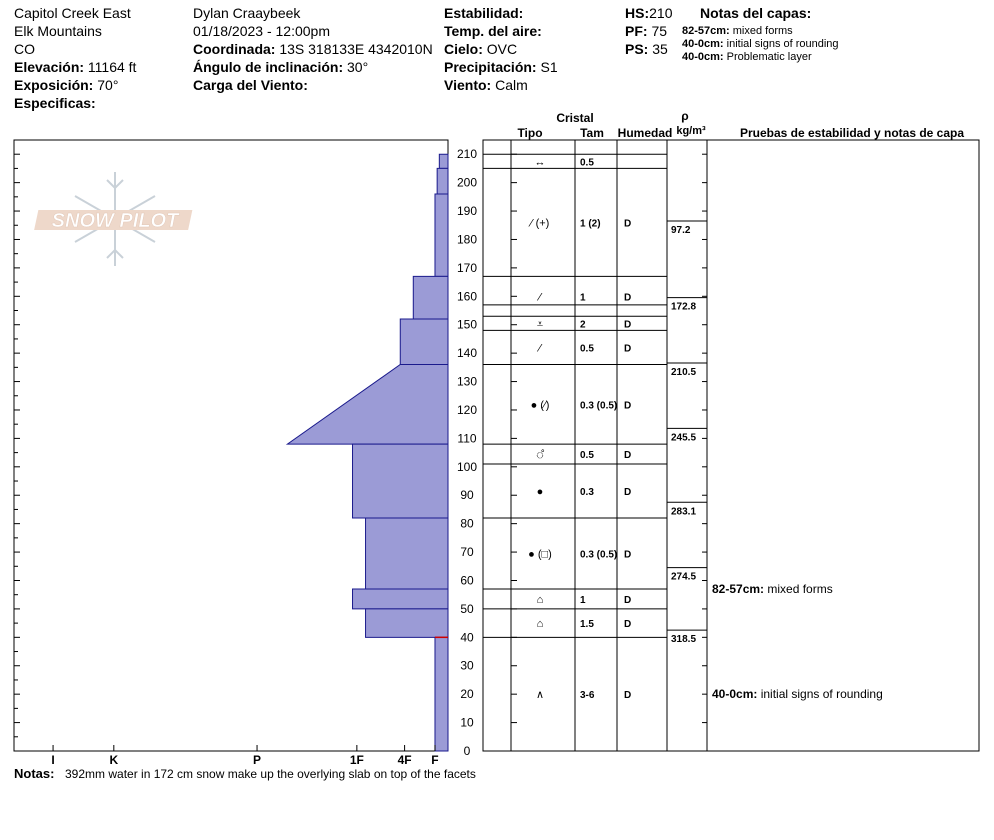  I want to click on layer-note: 40-0cm: Problematic layer, so click(747, 57).